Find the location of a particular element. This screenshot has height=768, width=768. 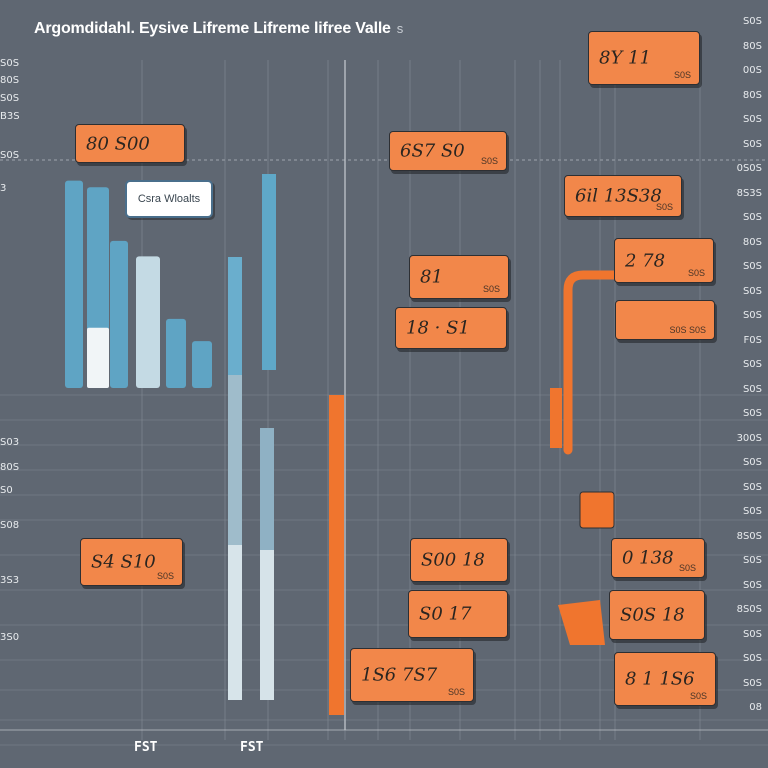

value-callout: S0S S0S is located at coordinates (665, 320).